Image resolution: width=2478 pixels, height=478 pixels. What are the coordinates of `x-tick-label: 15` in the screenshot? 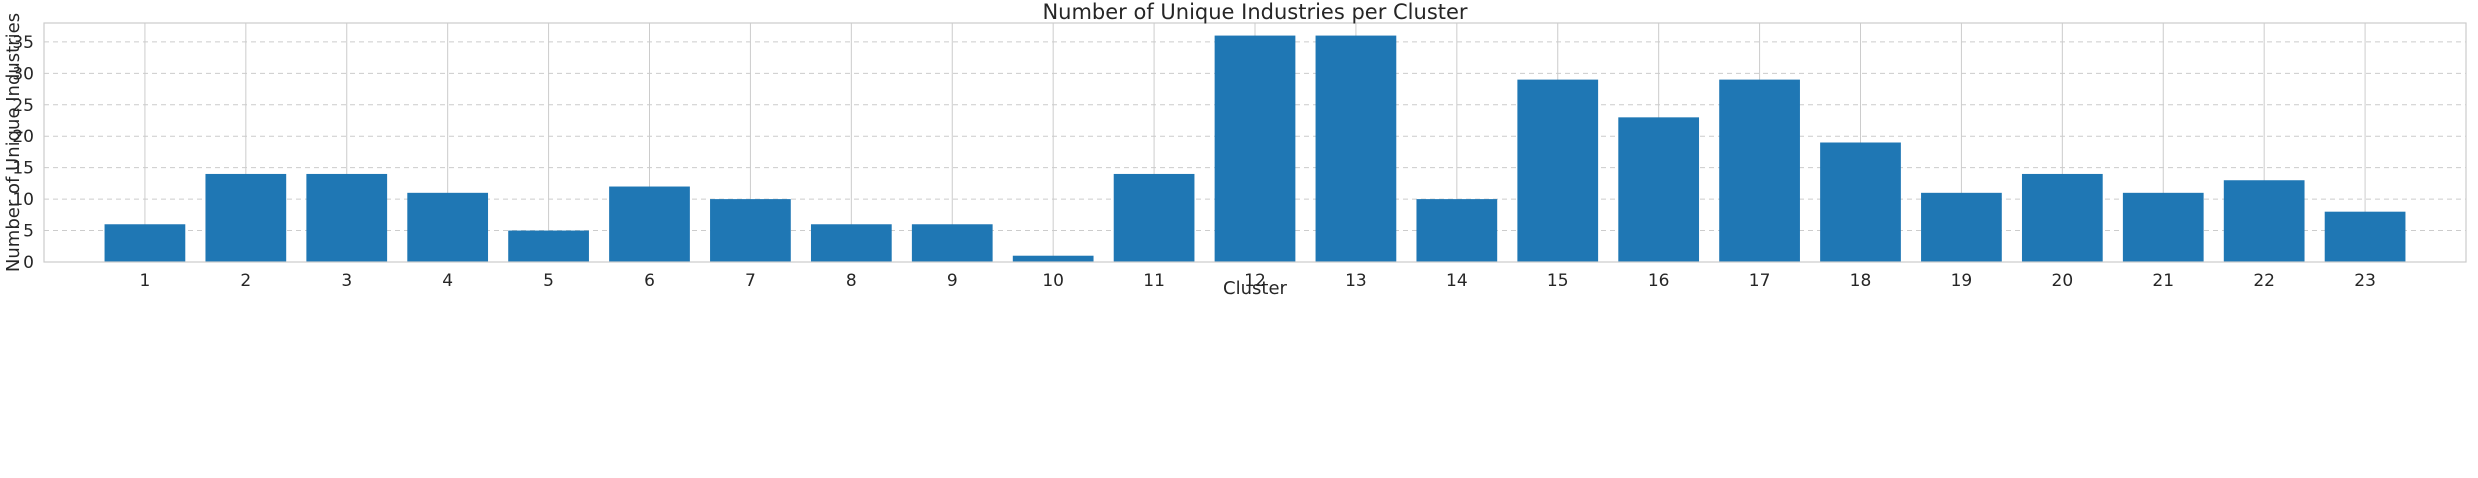 It's located at (1558, 281).